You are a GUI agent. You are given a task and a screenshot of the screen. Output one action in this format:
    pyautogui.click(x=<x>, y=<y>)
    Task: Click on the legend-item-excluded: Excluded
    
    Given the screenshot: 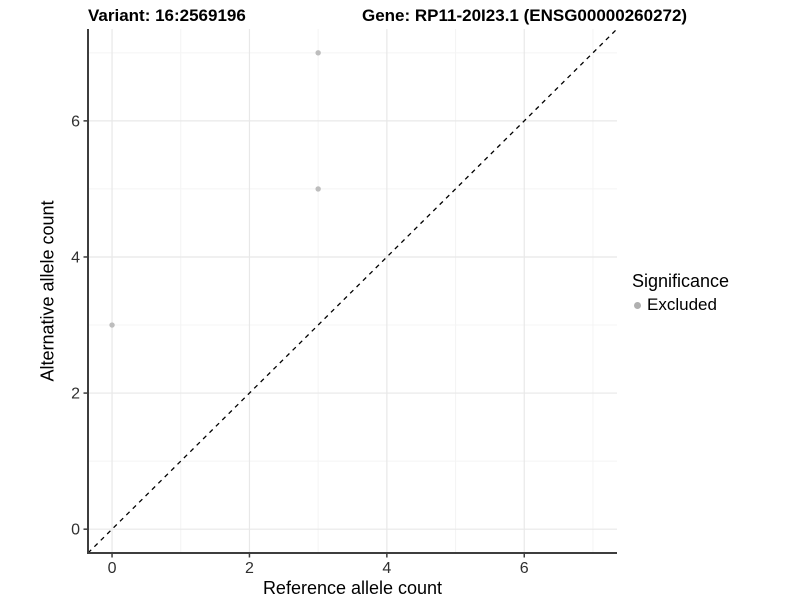 What is the action you would take?
    pyautogui.click(x=681, y=305)
    